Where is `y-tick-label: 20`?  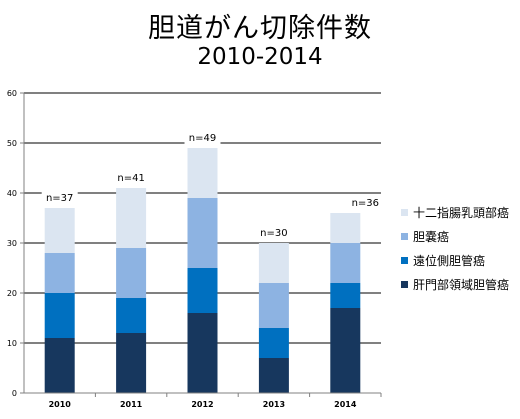 y-tick-label: 20 is located at coordinates (12, 293).